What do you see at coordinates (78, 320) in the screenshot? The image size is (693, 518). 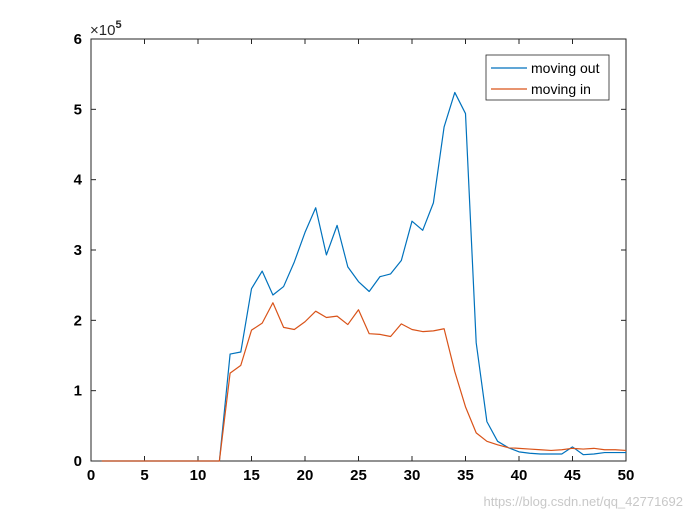 I see `y-tick-label: 2` at bounding box center [78, 320].